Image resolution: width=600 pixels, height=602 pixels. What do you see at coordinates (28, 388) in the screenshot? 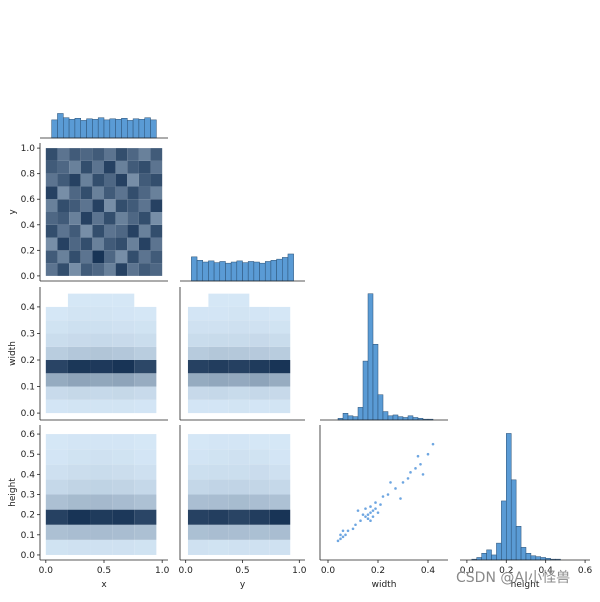
I see `y-tick-label: 0.1` at bounding box center [28, 388].